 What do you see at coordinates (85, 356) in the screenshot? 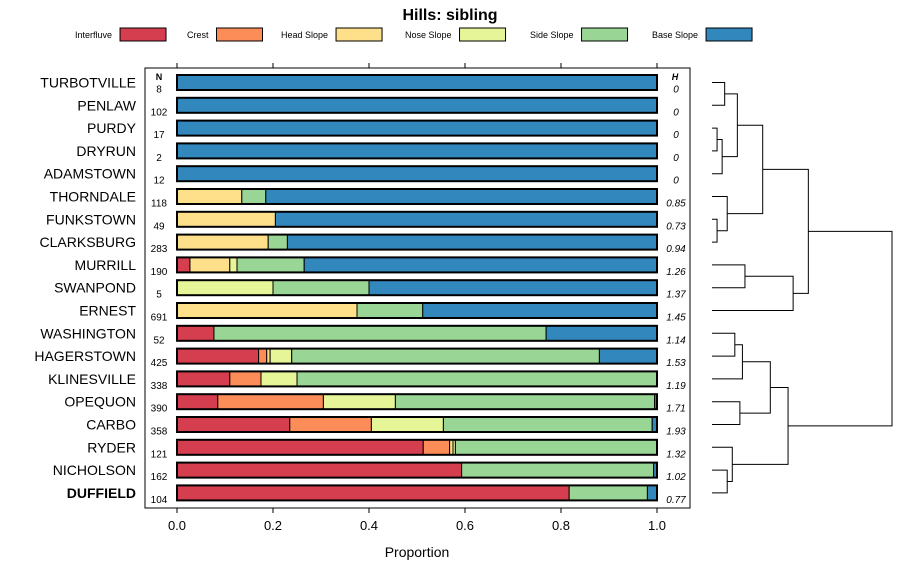
I see `category-label: HAGERSTOWN` at bounding box center [85, 356].